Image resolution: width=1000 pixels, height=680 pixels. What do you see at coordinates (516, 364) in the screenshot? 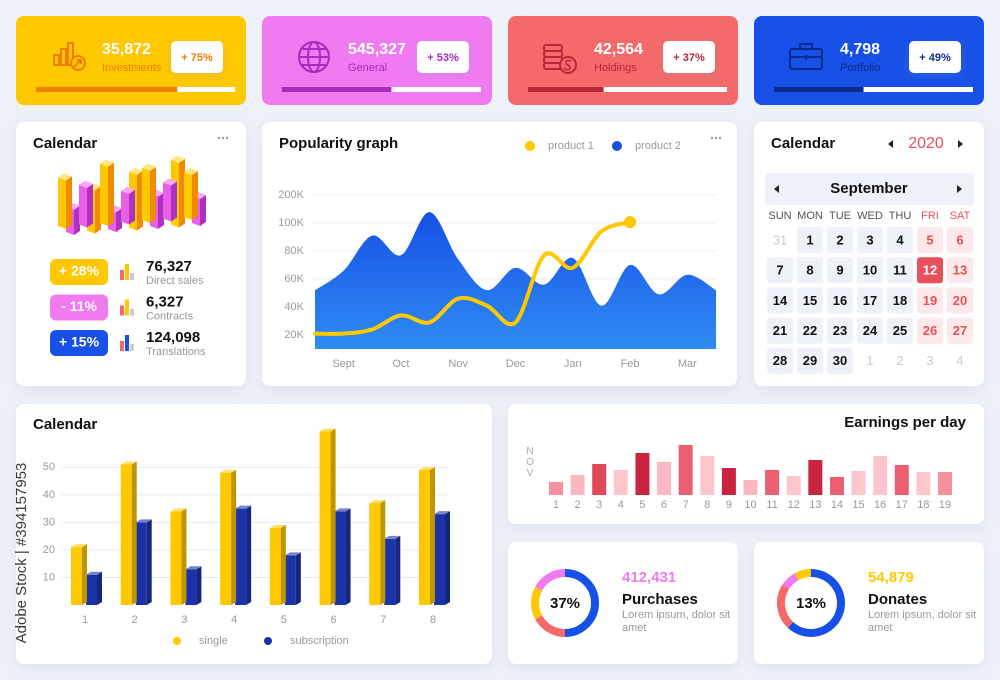
I see `x-tick-label: Dec` at bounding box center [516, 364].